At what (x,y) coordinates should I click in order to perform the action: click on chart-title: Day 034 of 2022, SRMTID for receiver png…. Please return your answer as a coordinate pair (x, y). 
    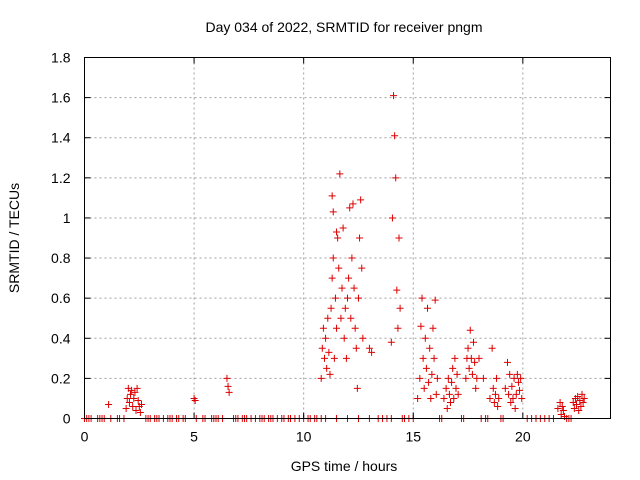
    Looking at the image, I should click on (343, 27).